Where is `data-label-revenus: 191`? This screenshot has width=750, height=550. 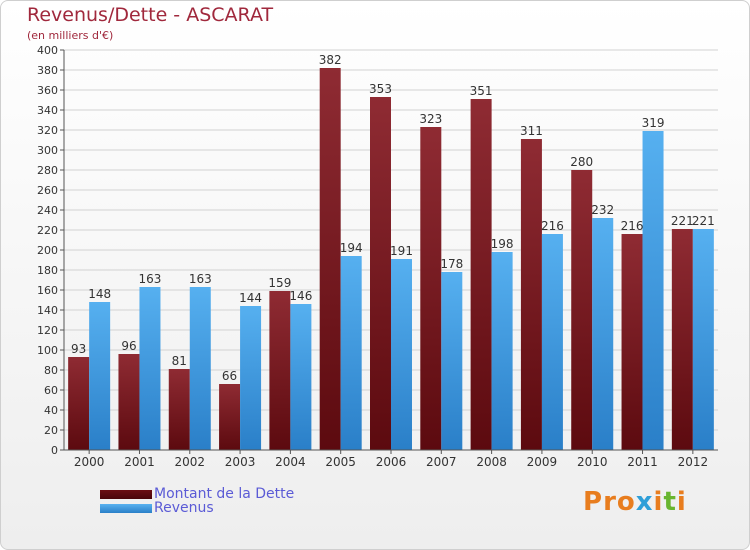 data-label-revenus: 191 is located at coordinates (401, 251).